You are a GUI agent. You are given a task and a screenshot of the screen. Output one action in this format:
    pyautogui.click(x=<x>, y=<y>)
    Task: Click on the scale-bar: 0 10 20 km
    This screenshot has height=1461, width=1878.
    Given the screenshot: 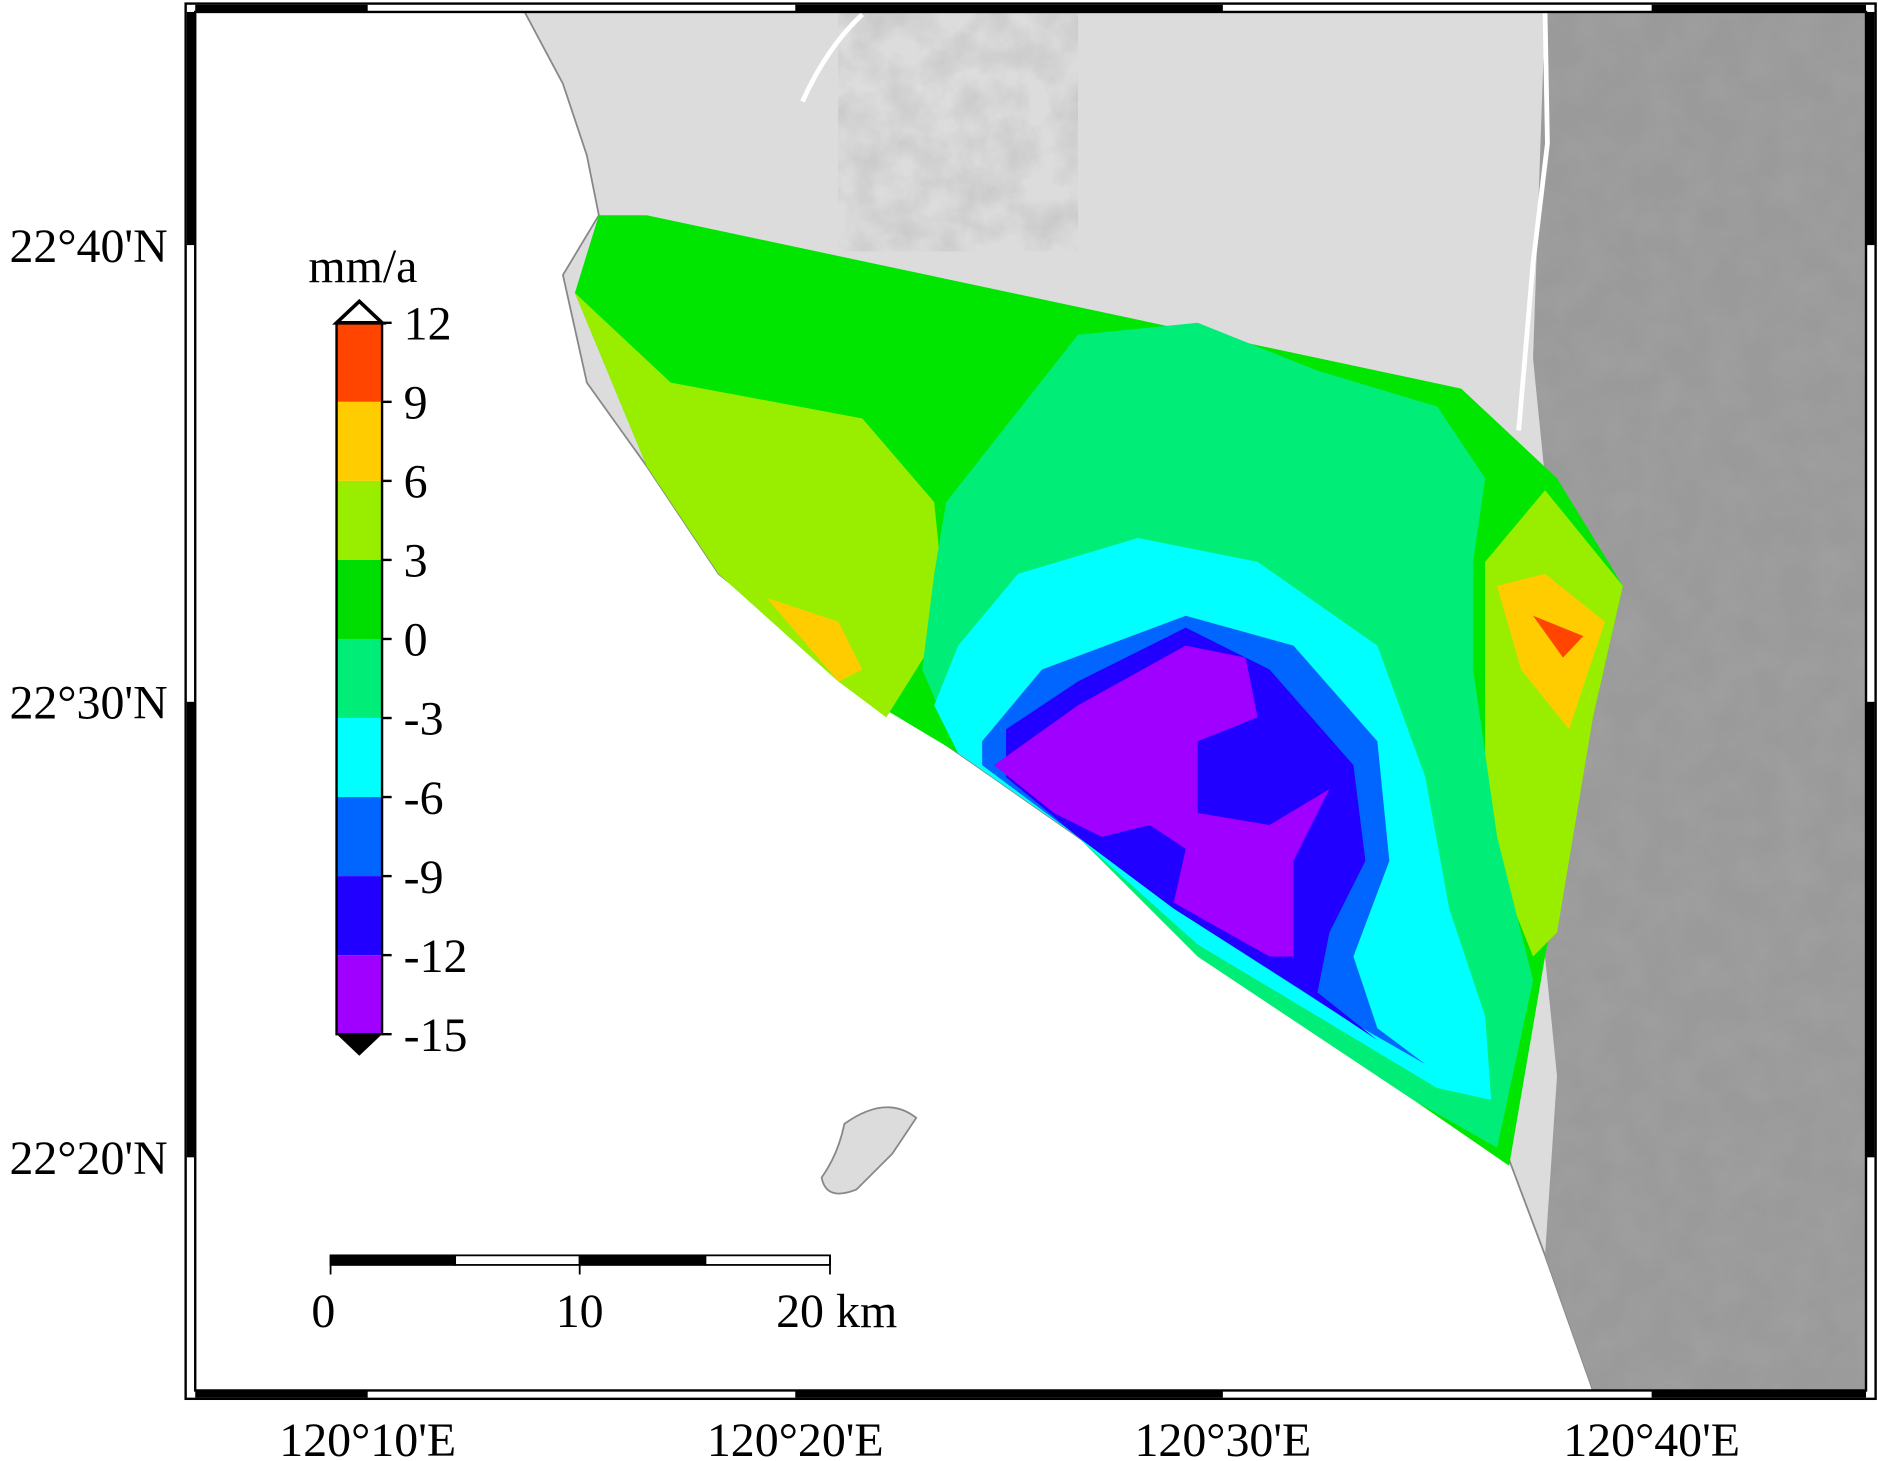 What is the action you would take?
    pyautogui.click(x=604, y=1296)
    